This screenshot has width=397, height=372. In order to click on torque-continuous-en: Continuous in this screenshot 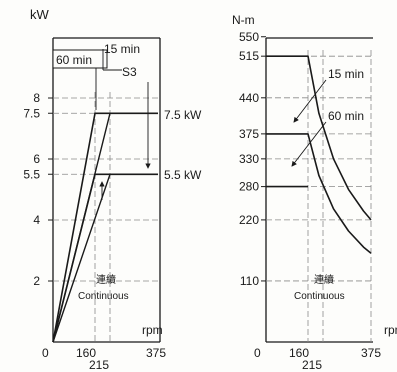, I will do `click(319, 296)`.